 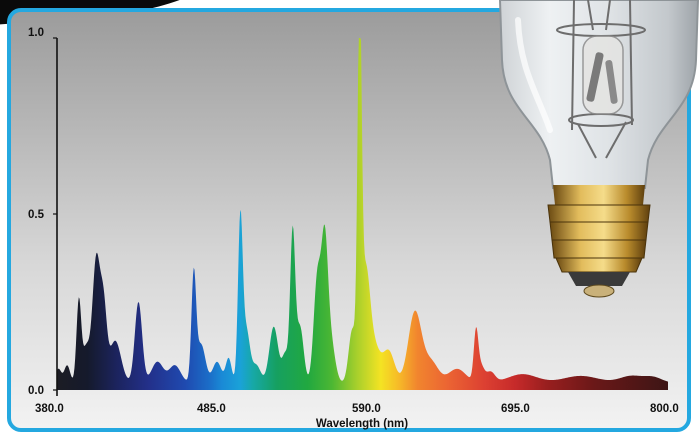 What do you see at coordinates (366, 409) in the screenshot?
I see `x-tick-label-590: 590.0` at bounding box center [366, 409].